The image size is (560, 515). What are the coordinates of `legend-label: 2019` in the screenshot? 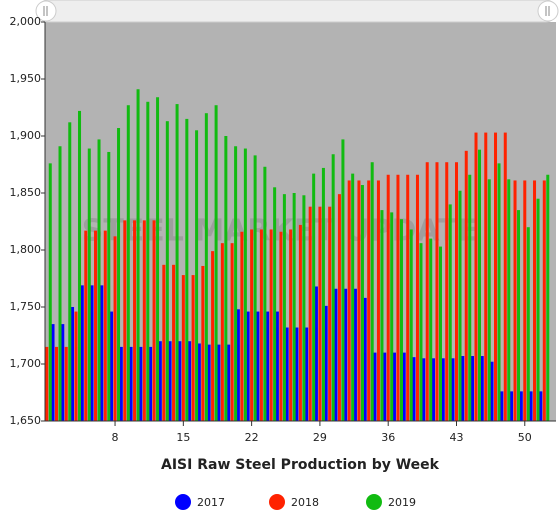 It's located at (402, 502).